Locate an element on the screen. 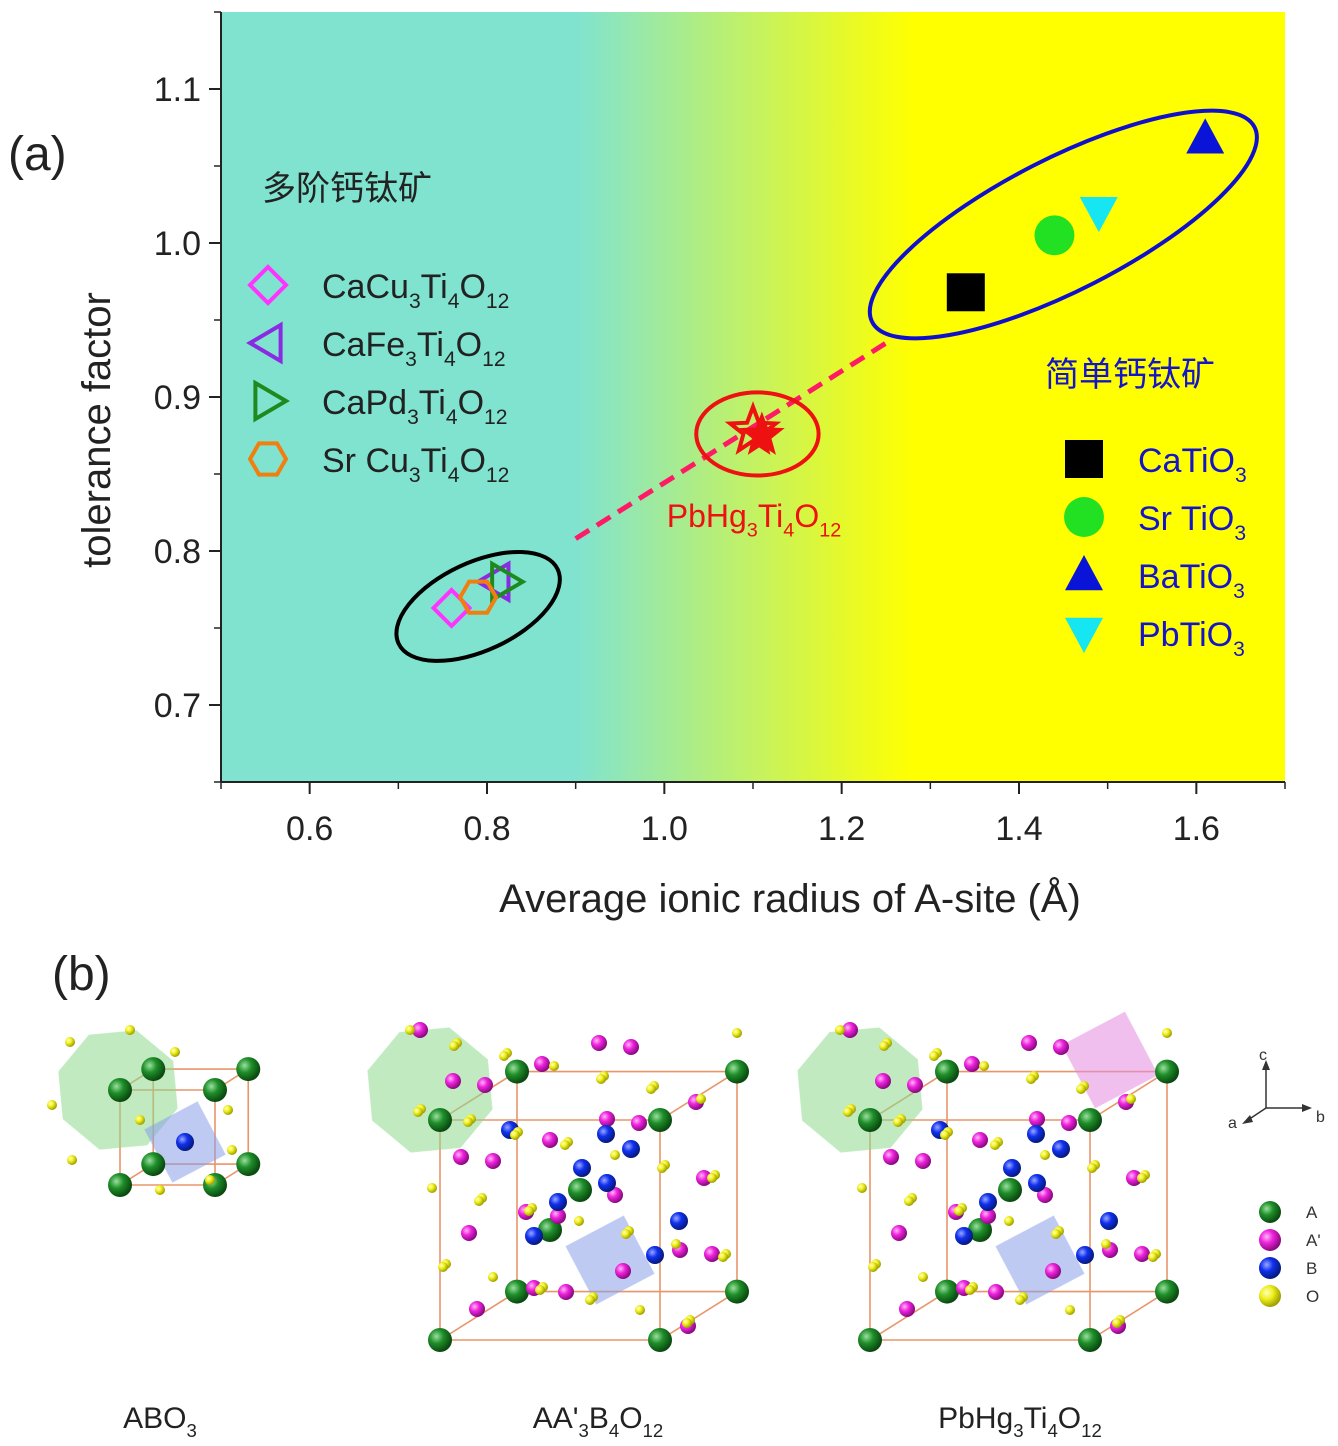 This screenshot has height=1446, width=1338. legend-label: CaFe3Ti4O12 is located at coordinates (414, 348).